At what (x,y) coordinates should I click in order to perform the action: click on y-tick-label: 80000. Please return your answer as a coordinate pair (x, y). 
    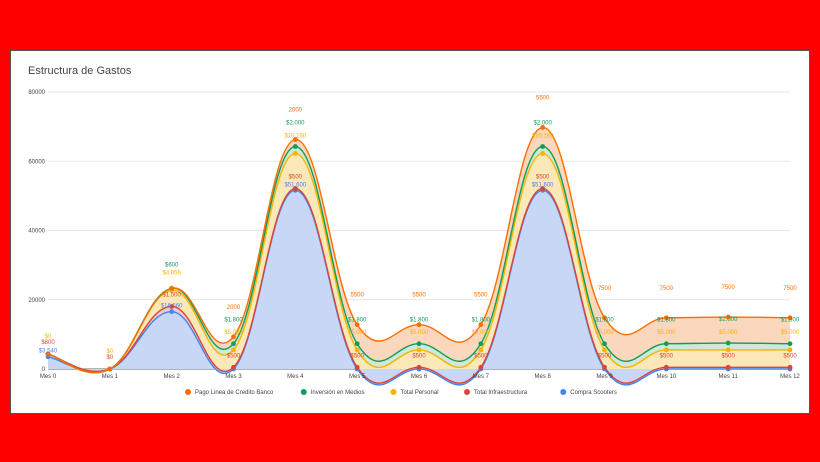
    Looking at the image, I should click on (36, 93).